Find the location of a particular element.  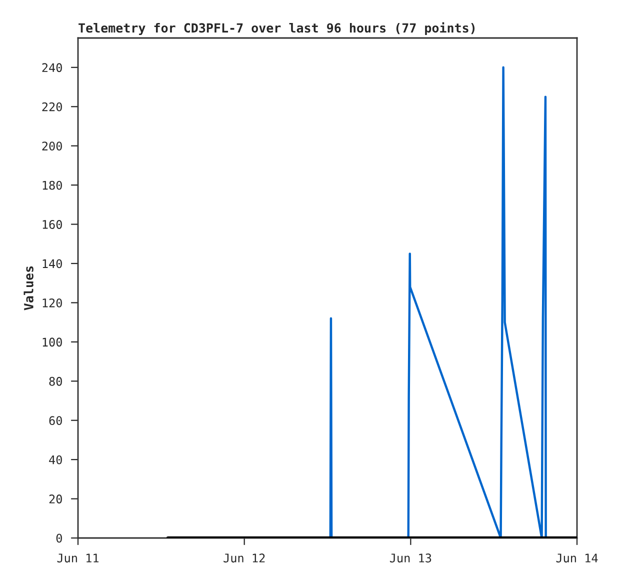

y-tick-label: 60 is located at coordinates (55, 421).